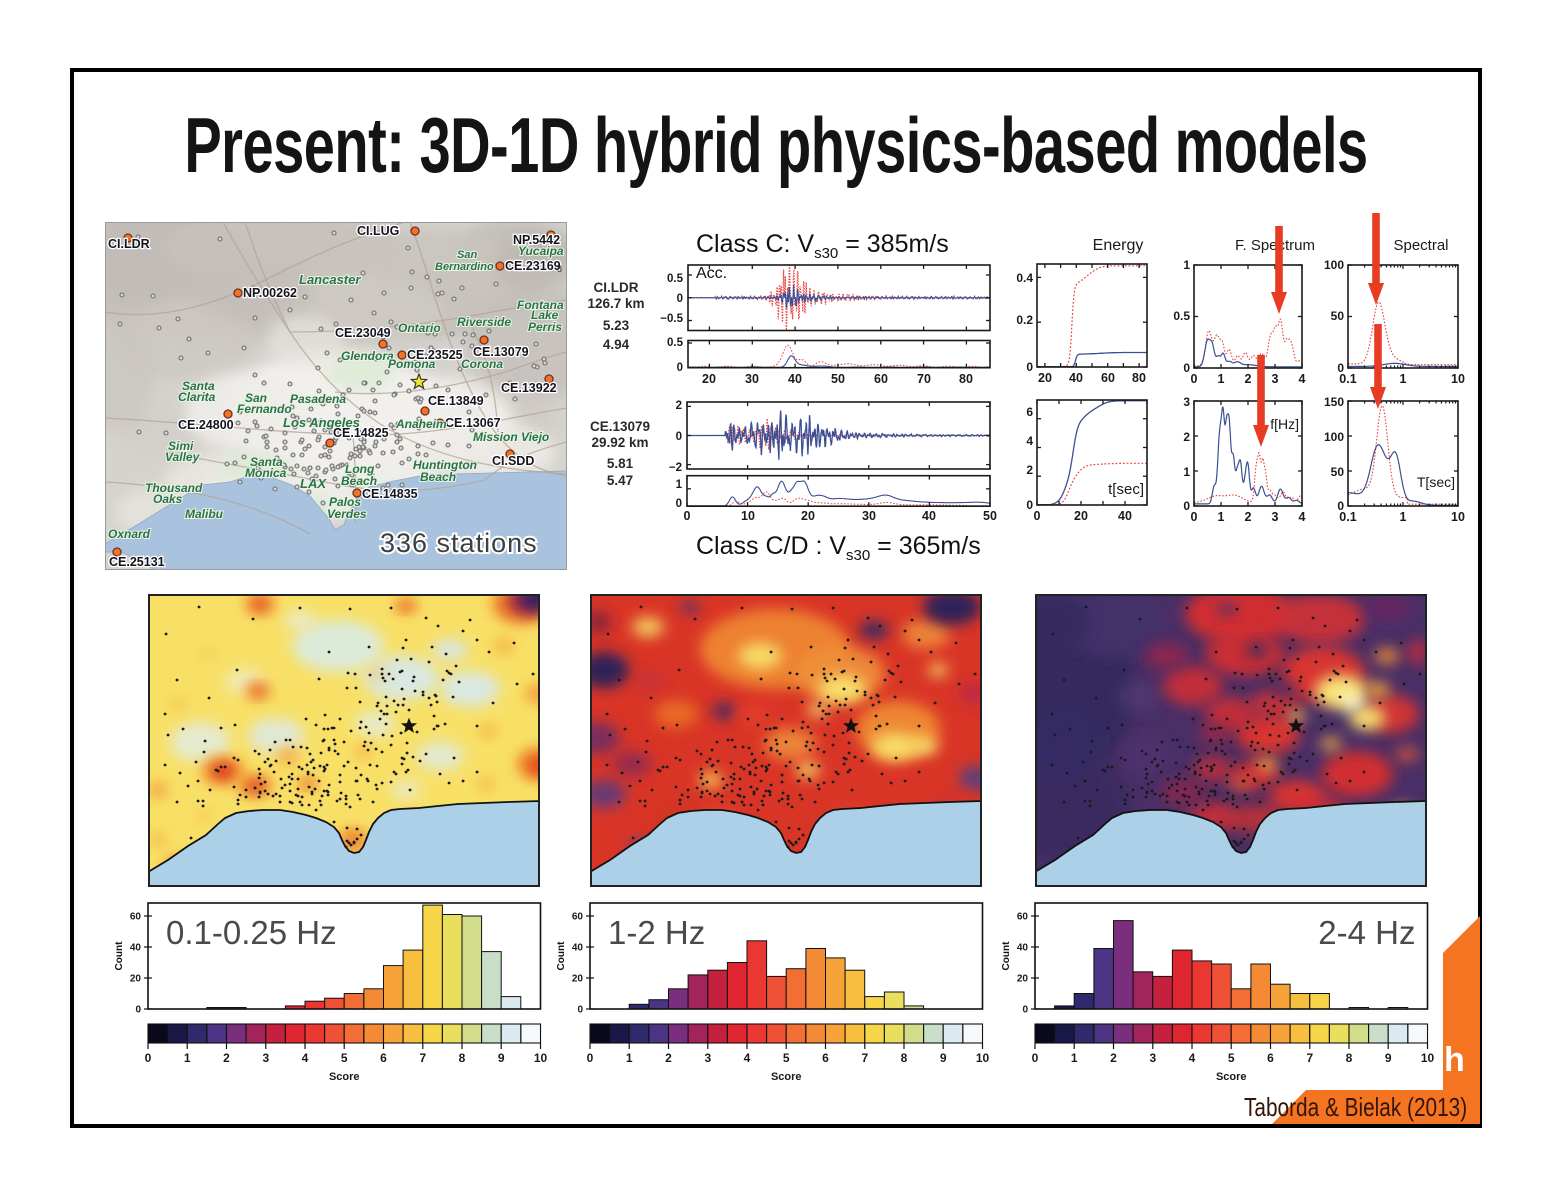  I want to click on svg-text: 126.7 km, so click(615, 303).